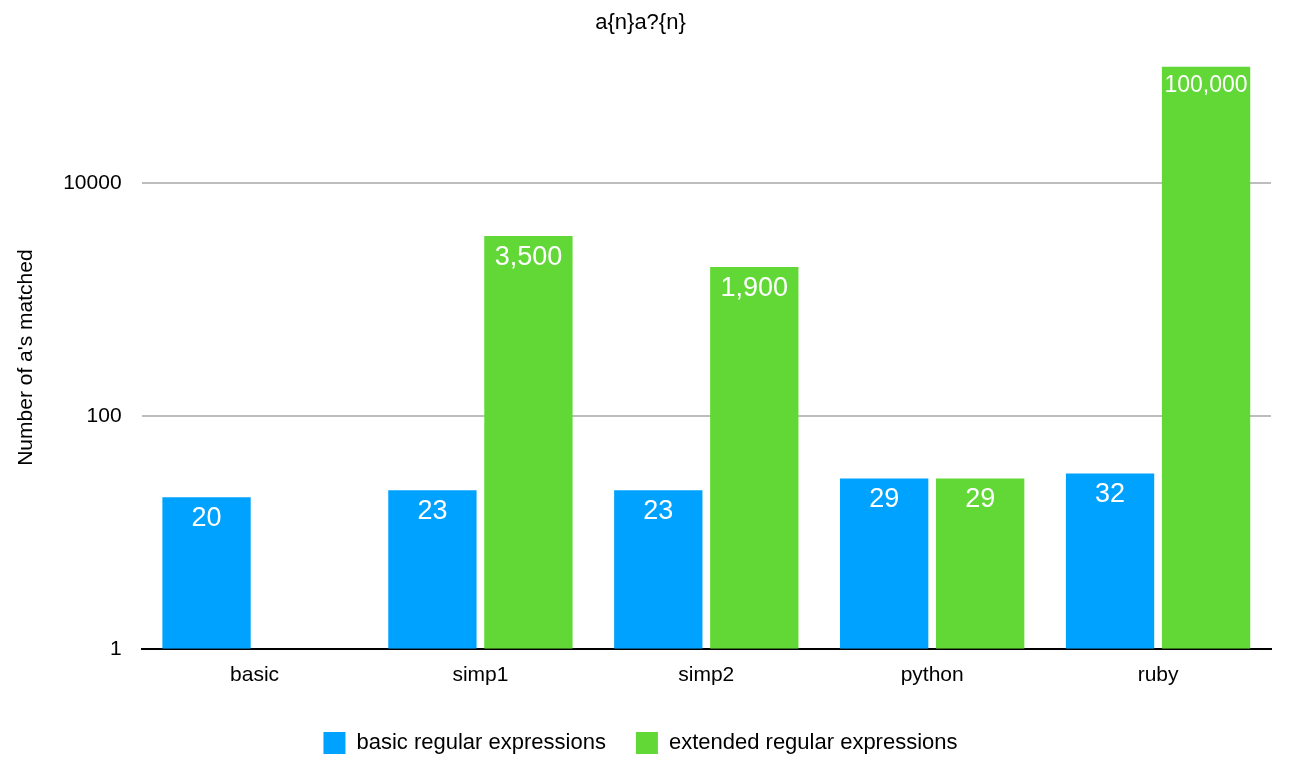  I want to click on data-label: 20, so click(206, 517).